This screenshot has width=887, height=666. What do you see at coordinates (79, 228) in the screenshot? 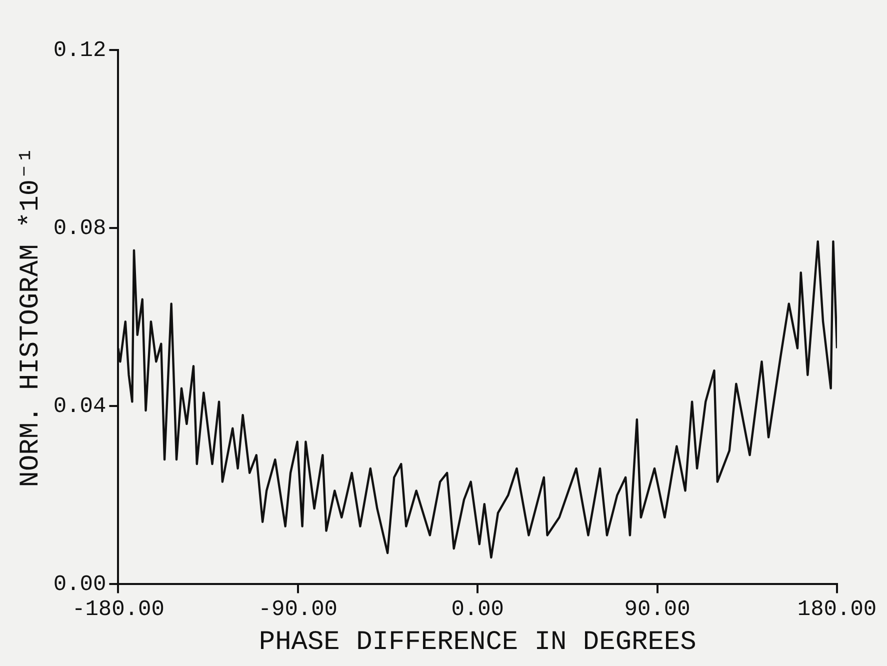
I see `y-tick-label: 0.08` at bounding box center [79, 228].